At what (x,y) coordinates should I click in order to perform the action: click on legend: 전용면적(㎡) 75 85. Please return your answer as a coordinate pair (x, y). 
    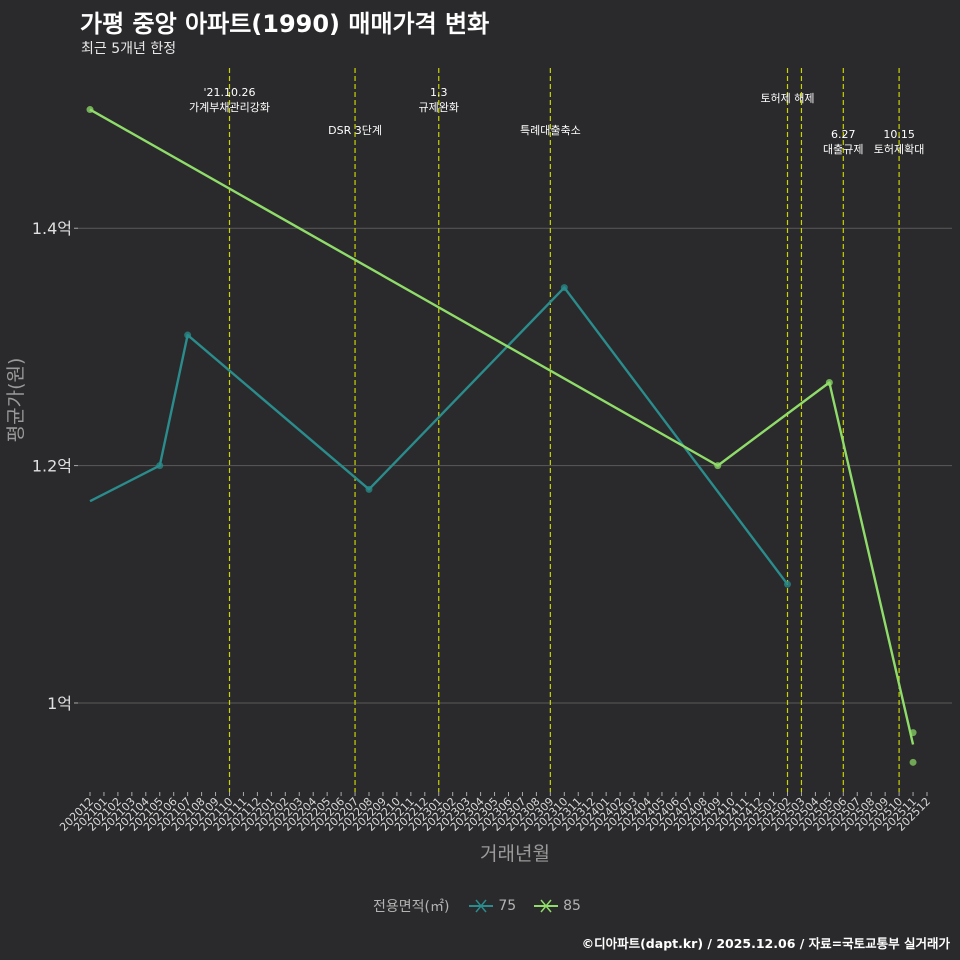
    Looking at the image, I should click on (480, 906).